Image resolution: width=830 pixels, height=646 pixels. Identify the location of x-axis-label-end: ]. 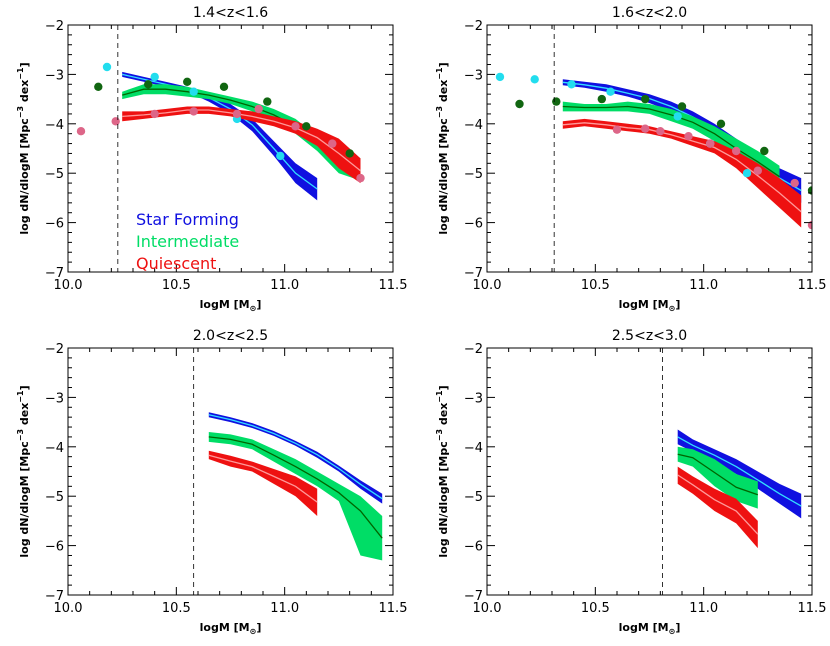
(677, 304).